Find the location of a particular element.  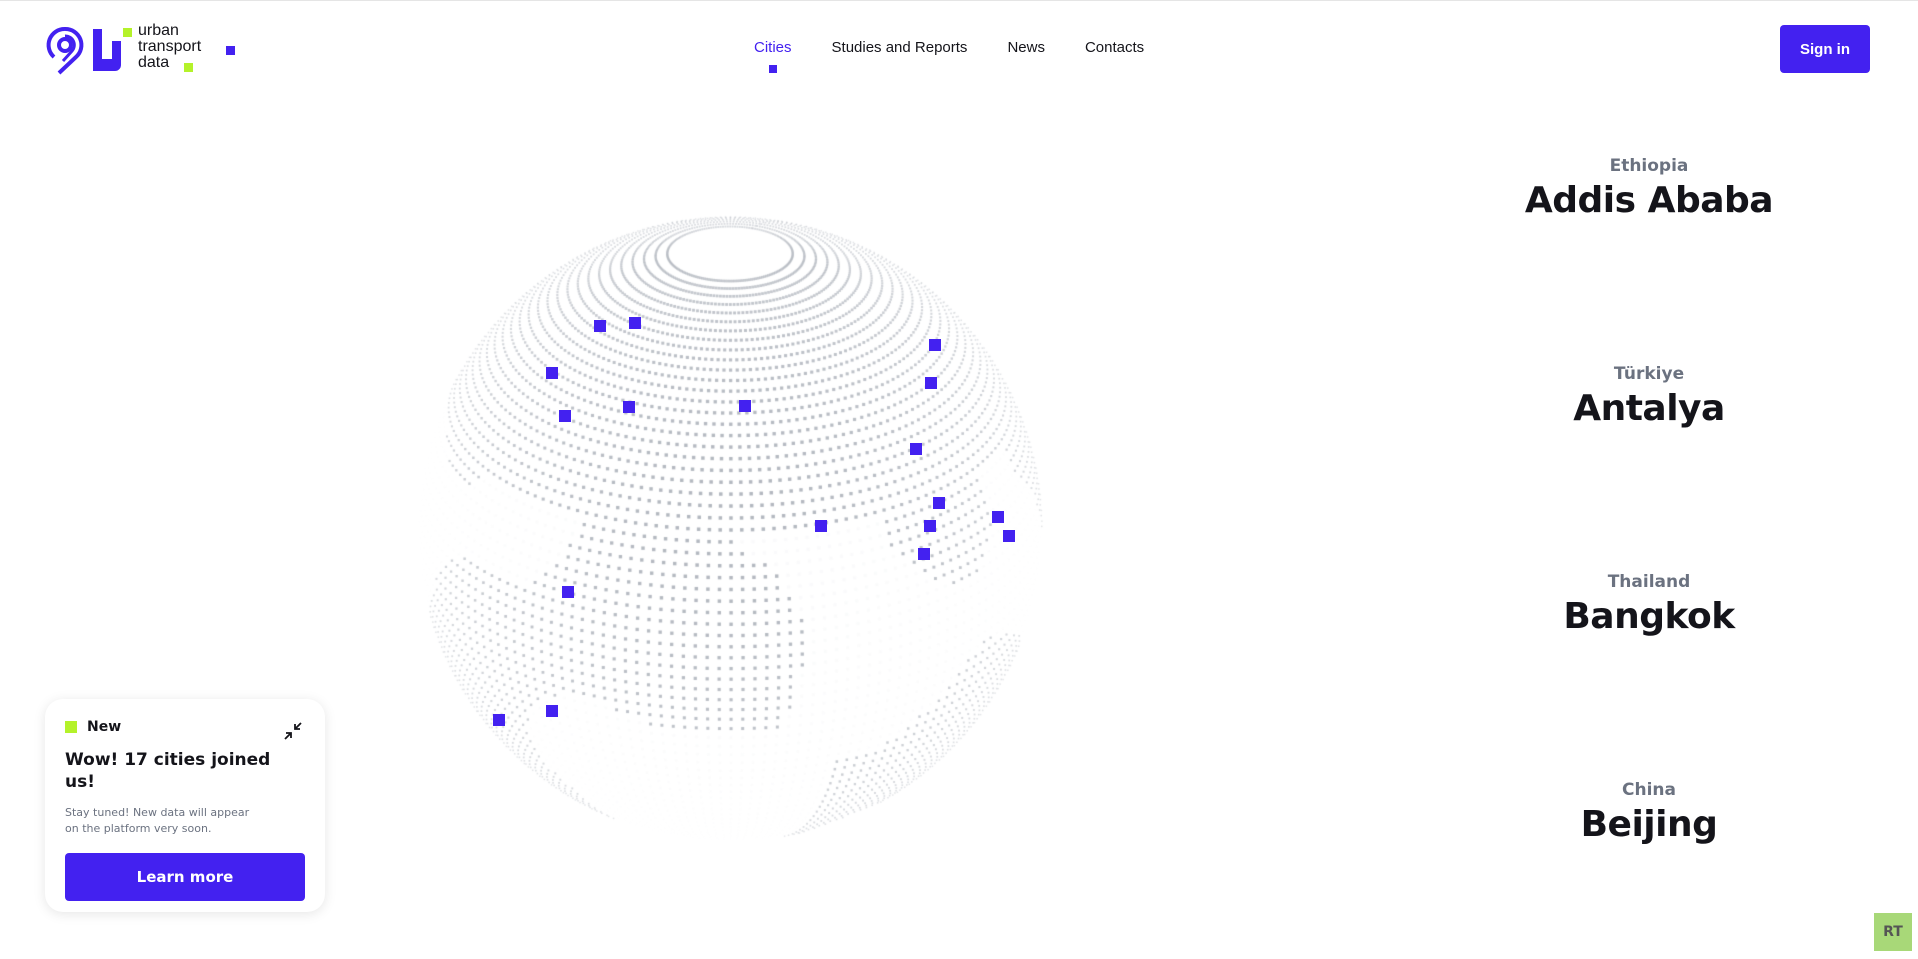

city-item: Thailand Bangkok is located at coordinates (1649, 604).